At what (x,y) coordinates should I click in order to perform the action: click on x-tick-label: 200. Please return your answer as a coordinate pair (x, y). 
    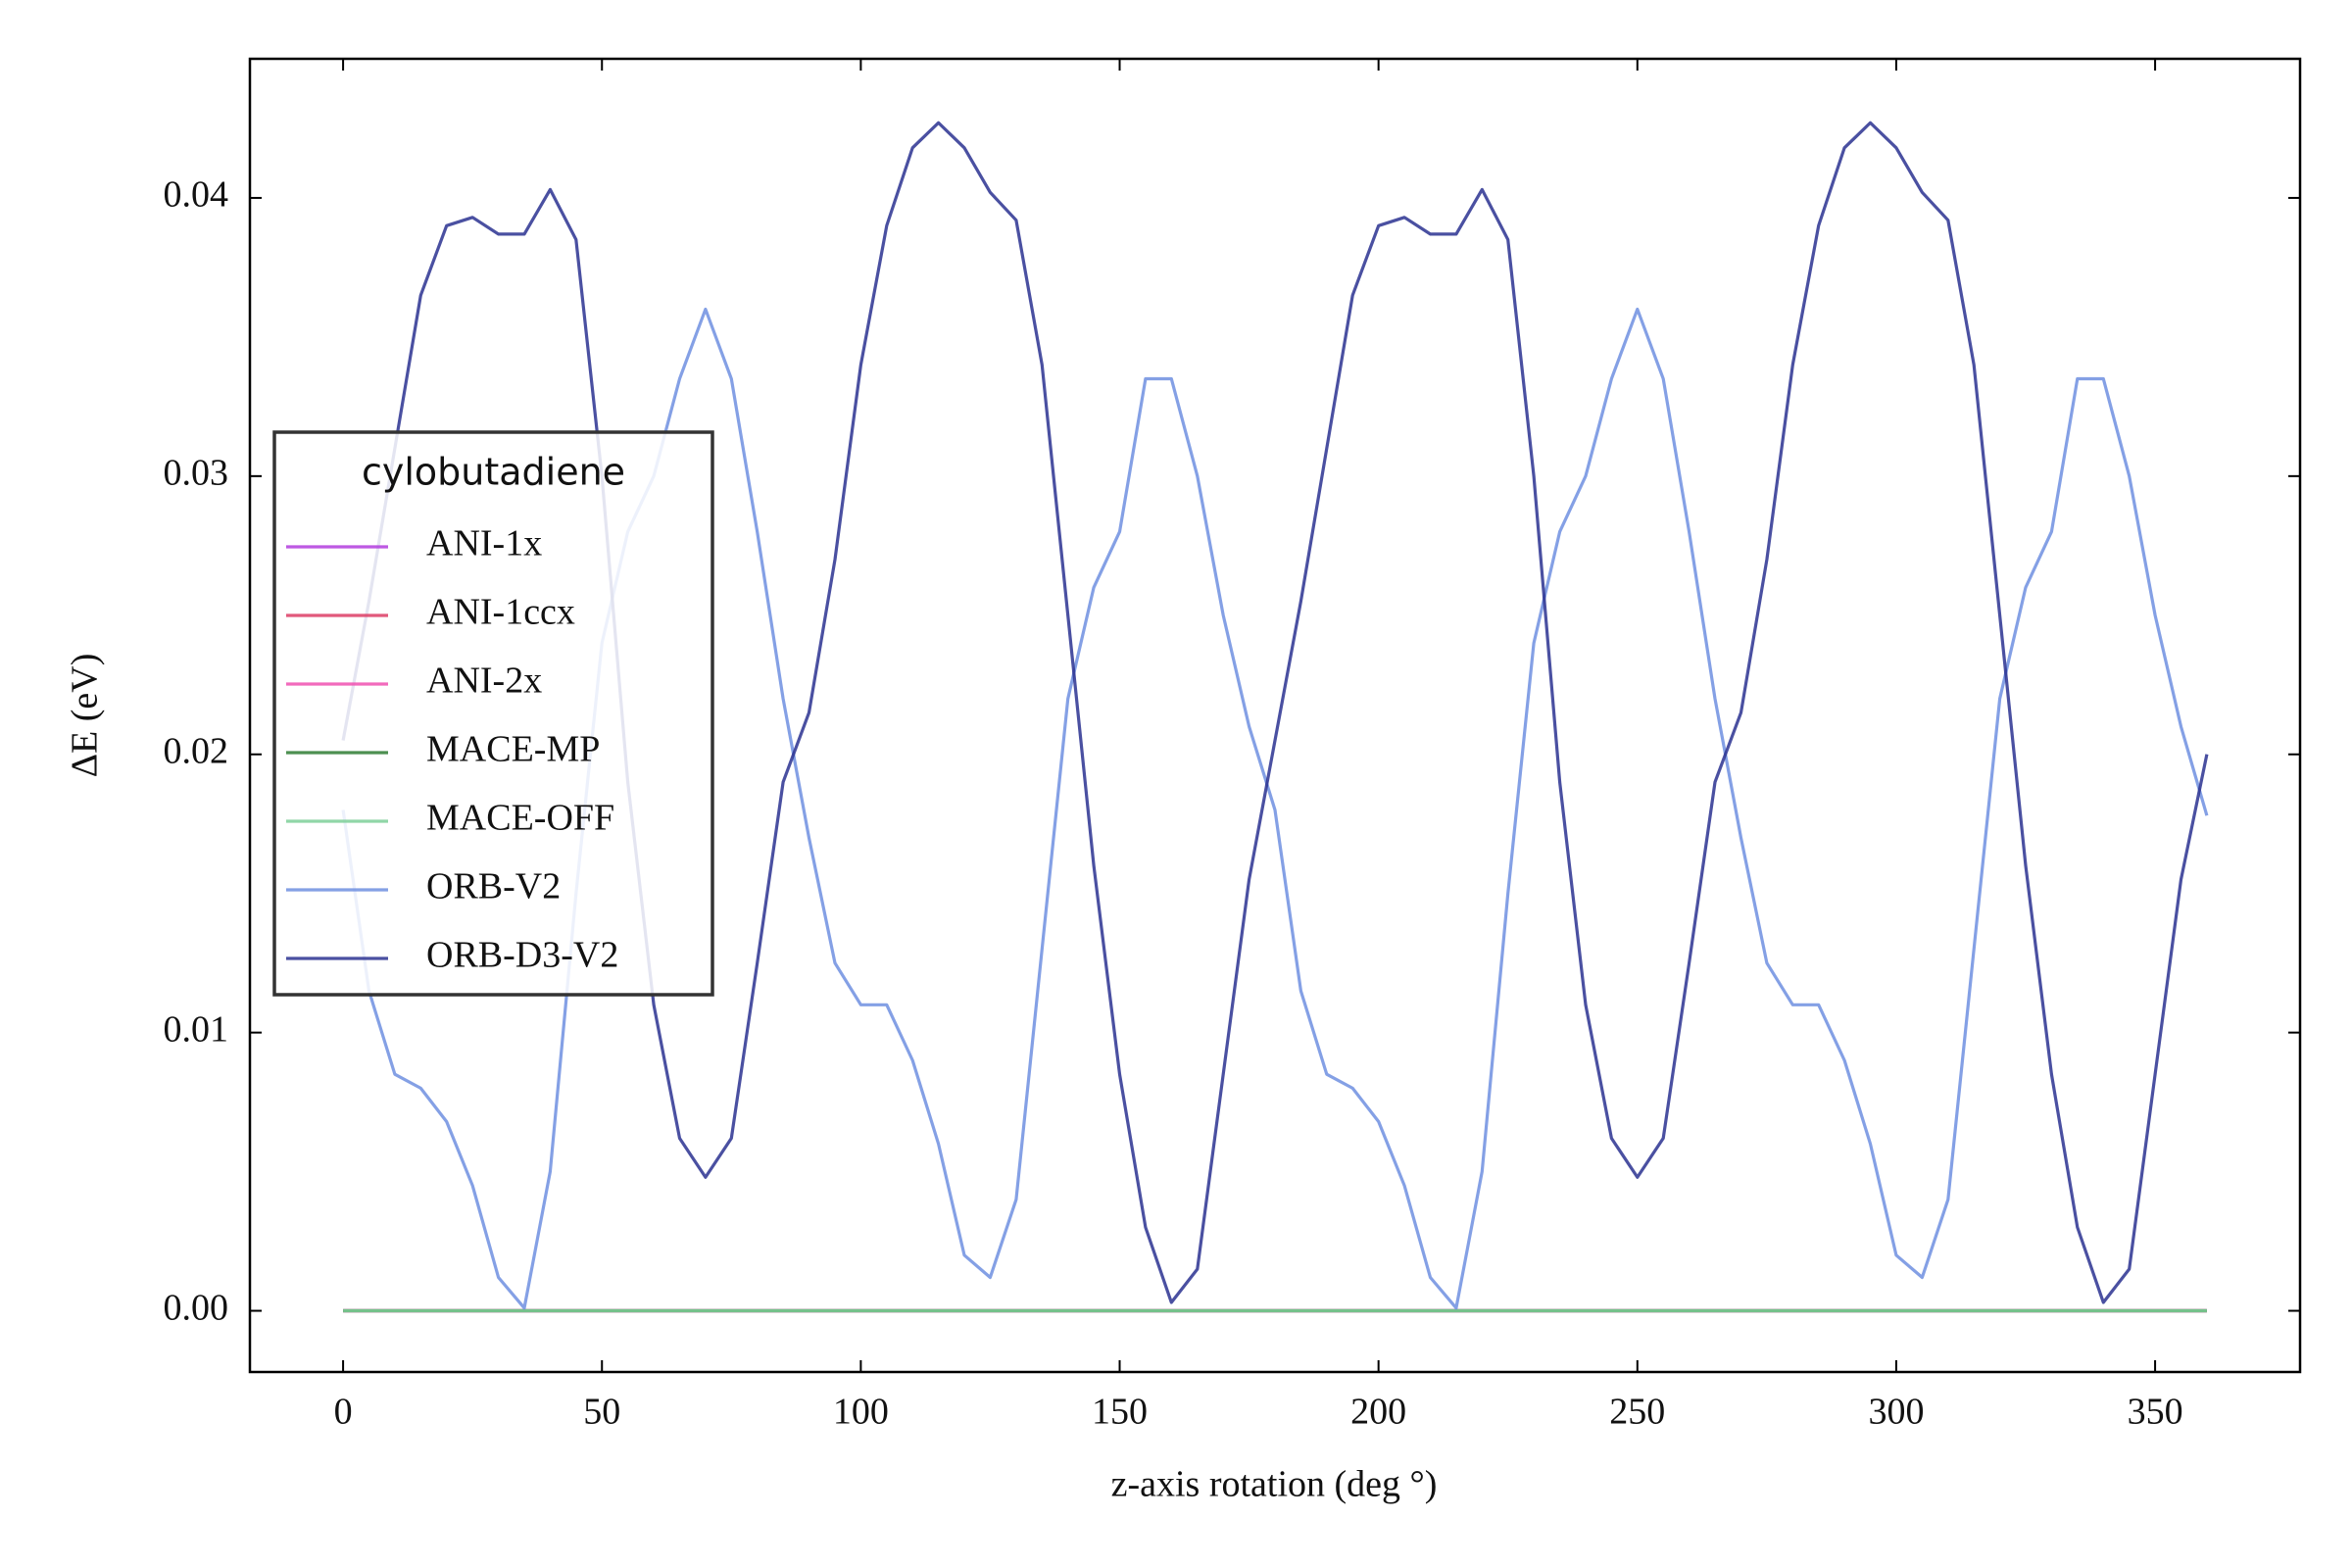
    Looking at the image, I should click on (1378, 1412).